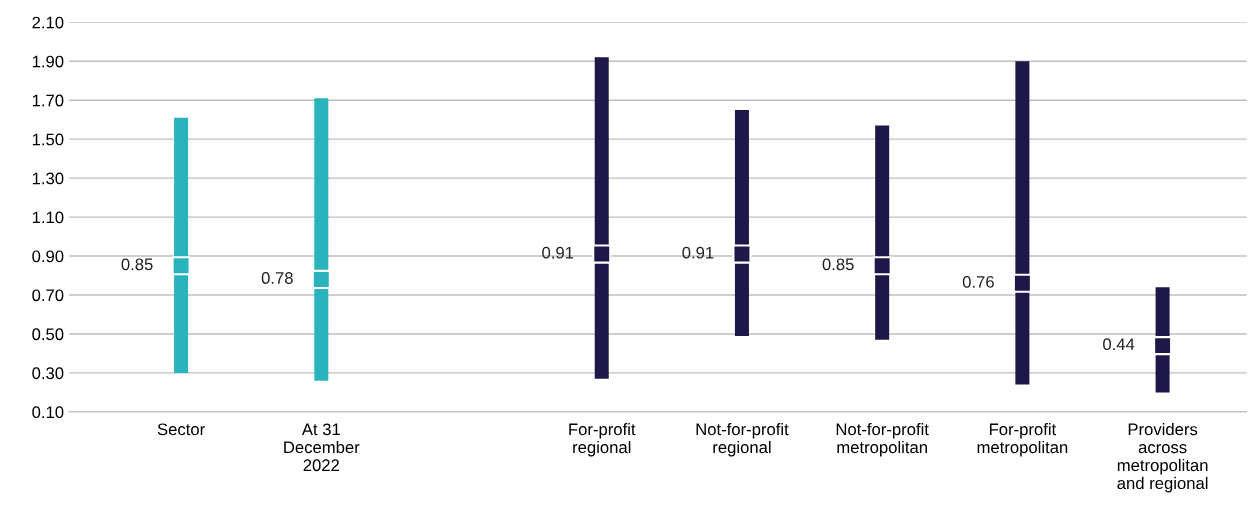  Describe the element at coordinates (48, 22) in the screenshot. I see `y-tick-label: 2.10` at that location.